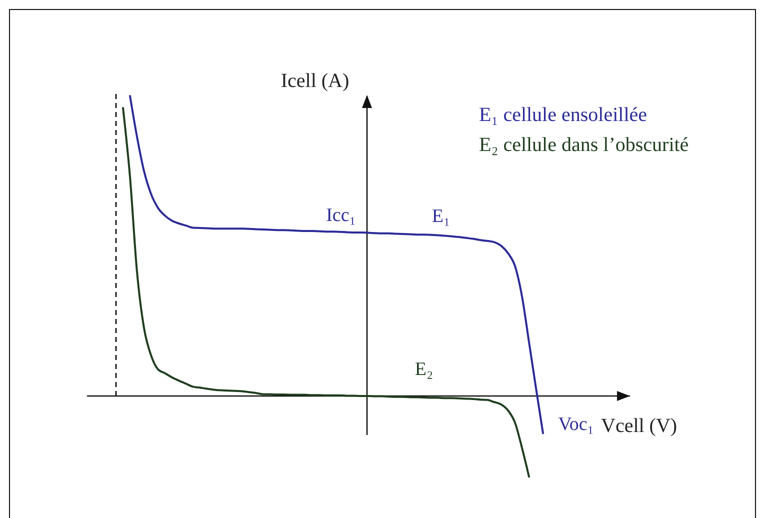 The height and width of the screenshot is (518, 766). I want to click on annotation: Icc₁, so click(341, 215).